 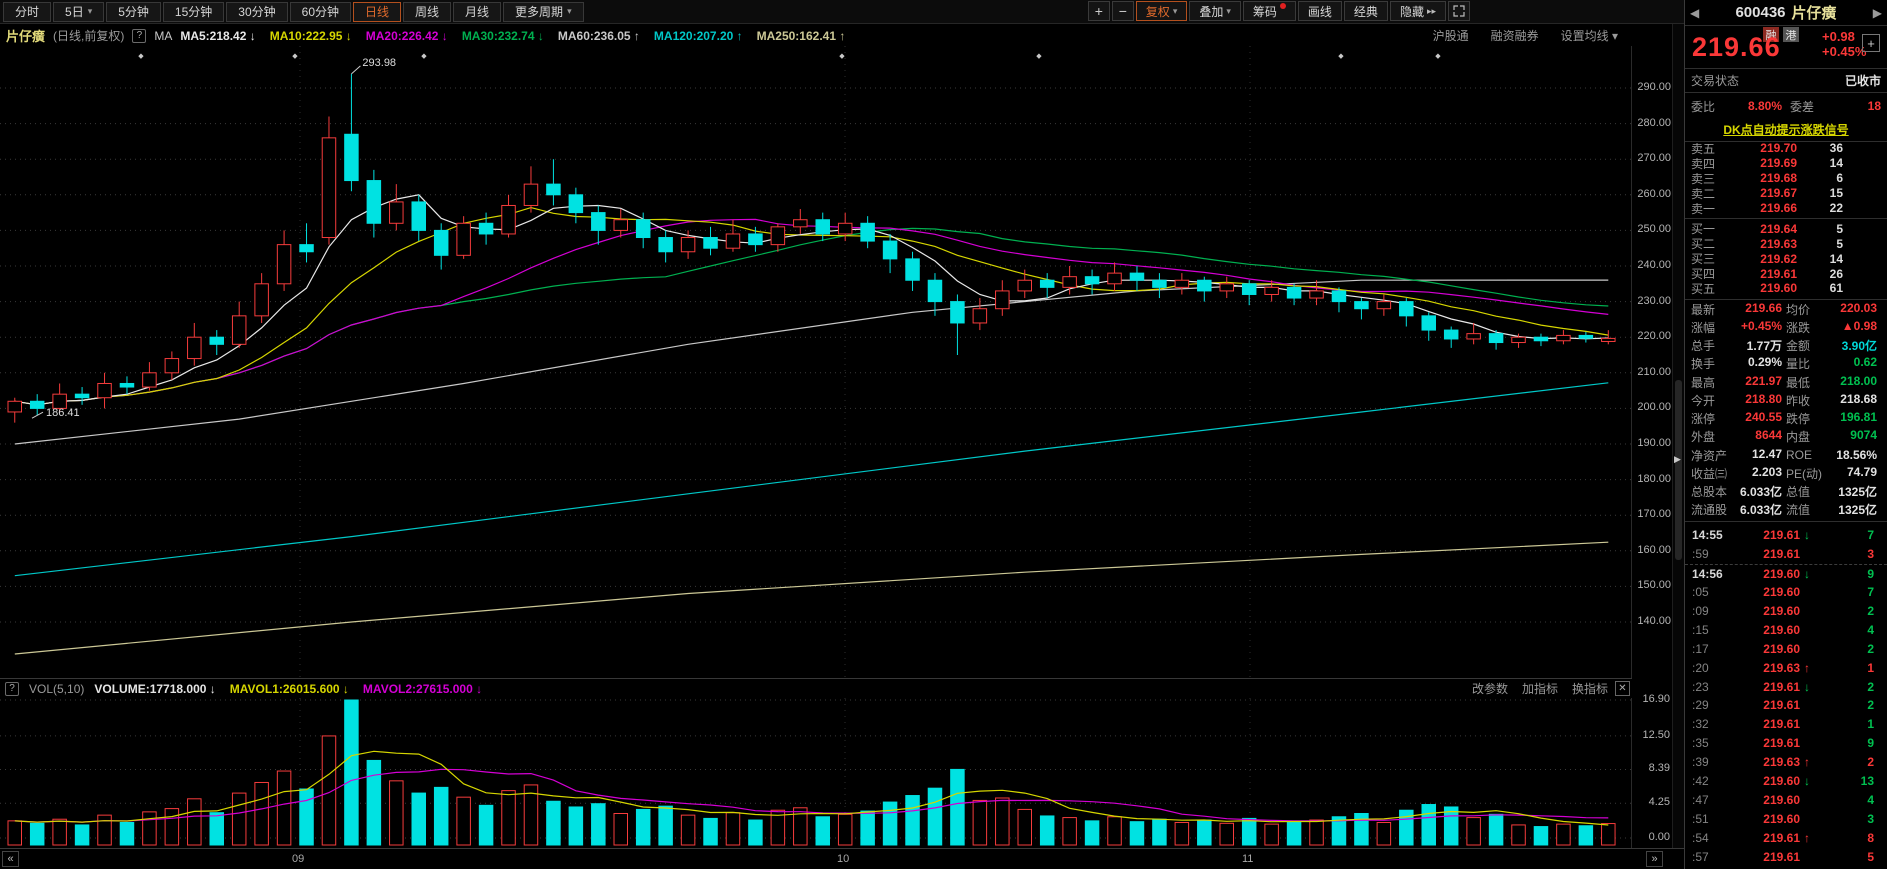 What do you see at coordinates (1654, 265) in the screenshot?
I see `price-axis-label: 240.00` at bounding box center [1654, 265].